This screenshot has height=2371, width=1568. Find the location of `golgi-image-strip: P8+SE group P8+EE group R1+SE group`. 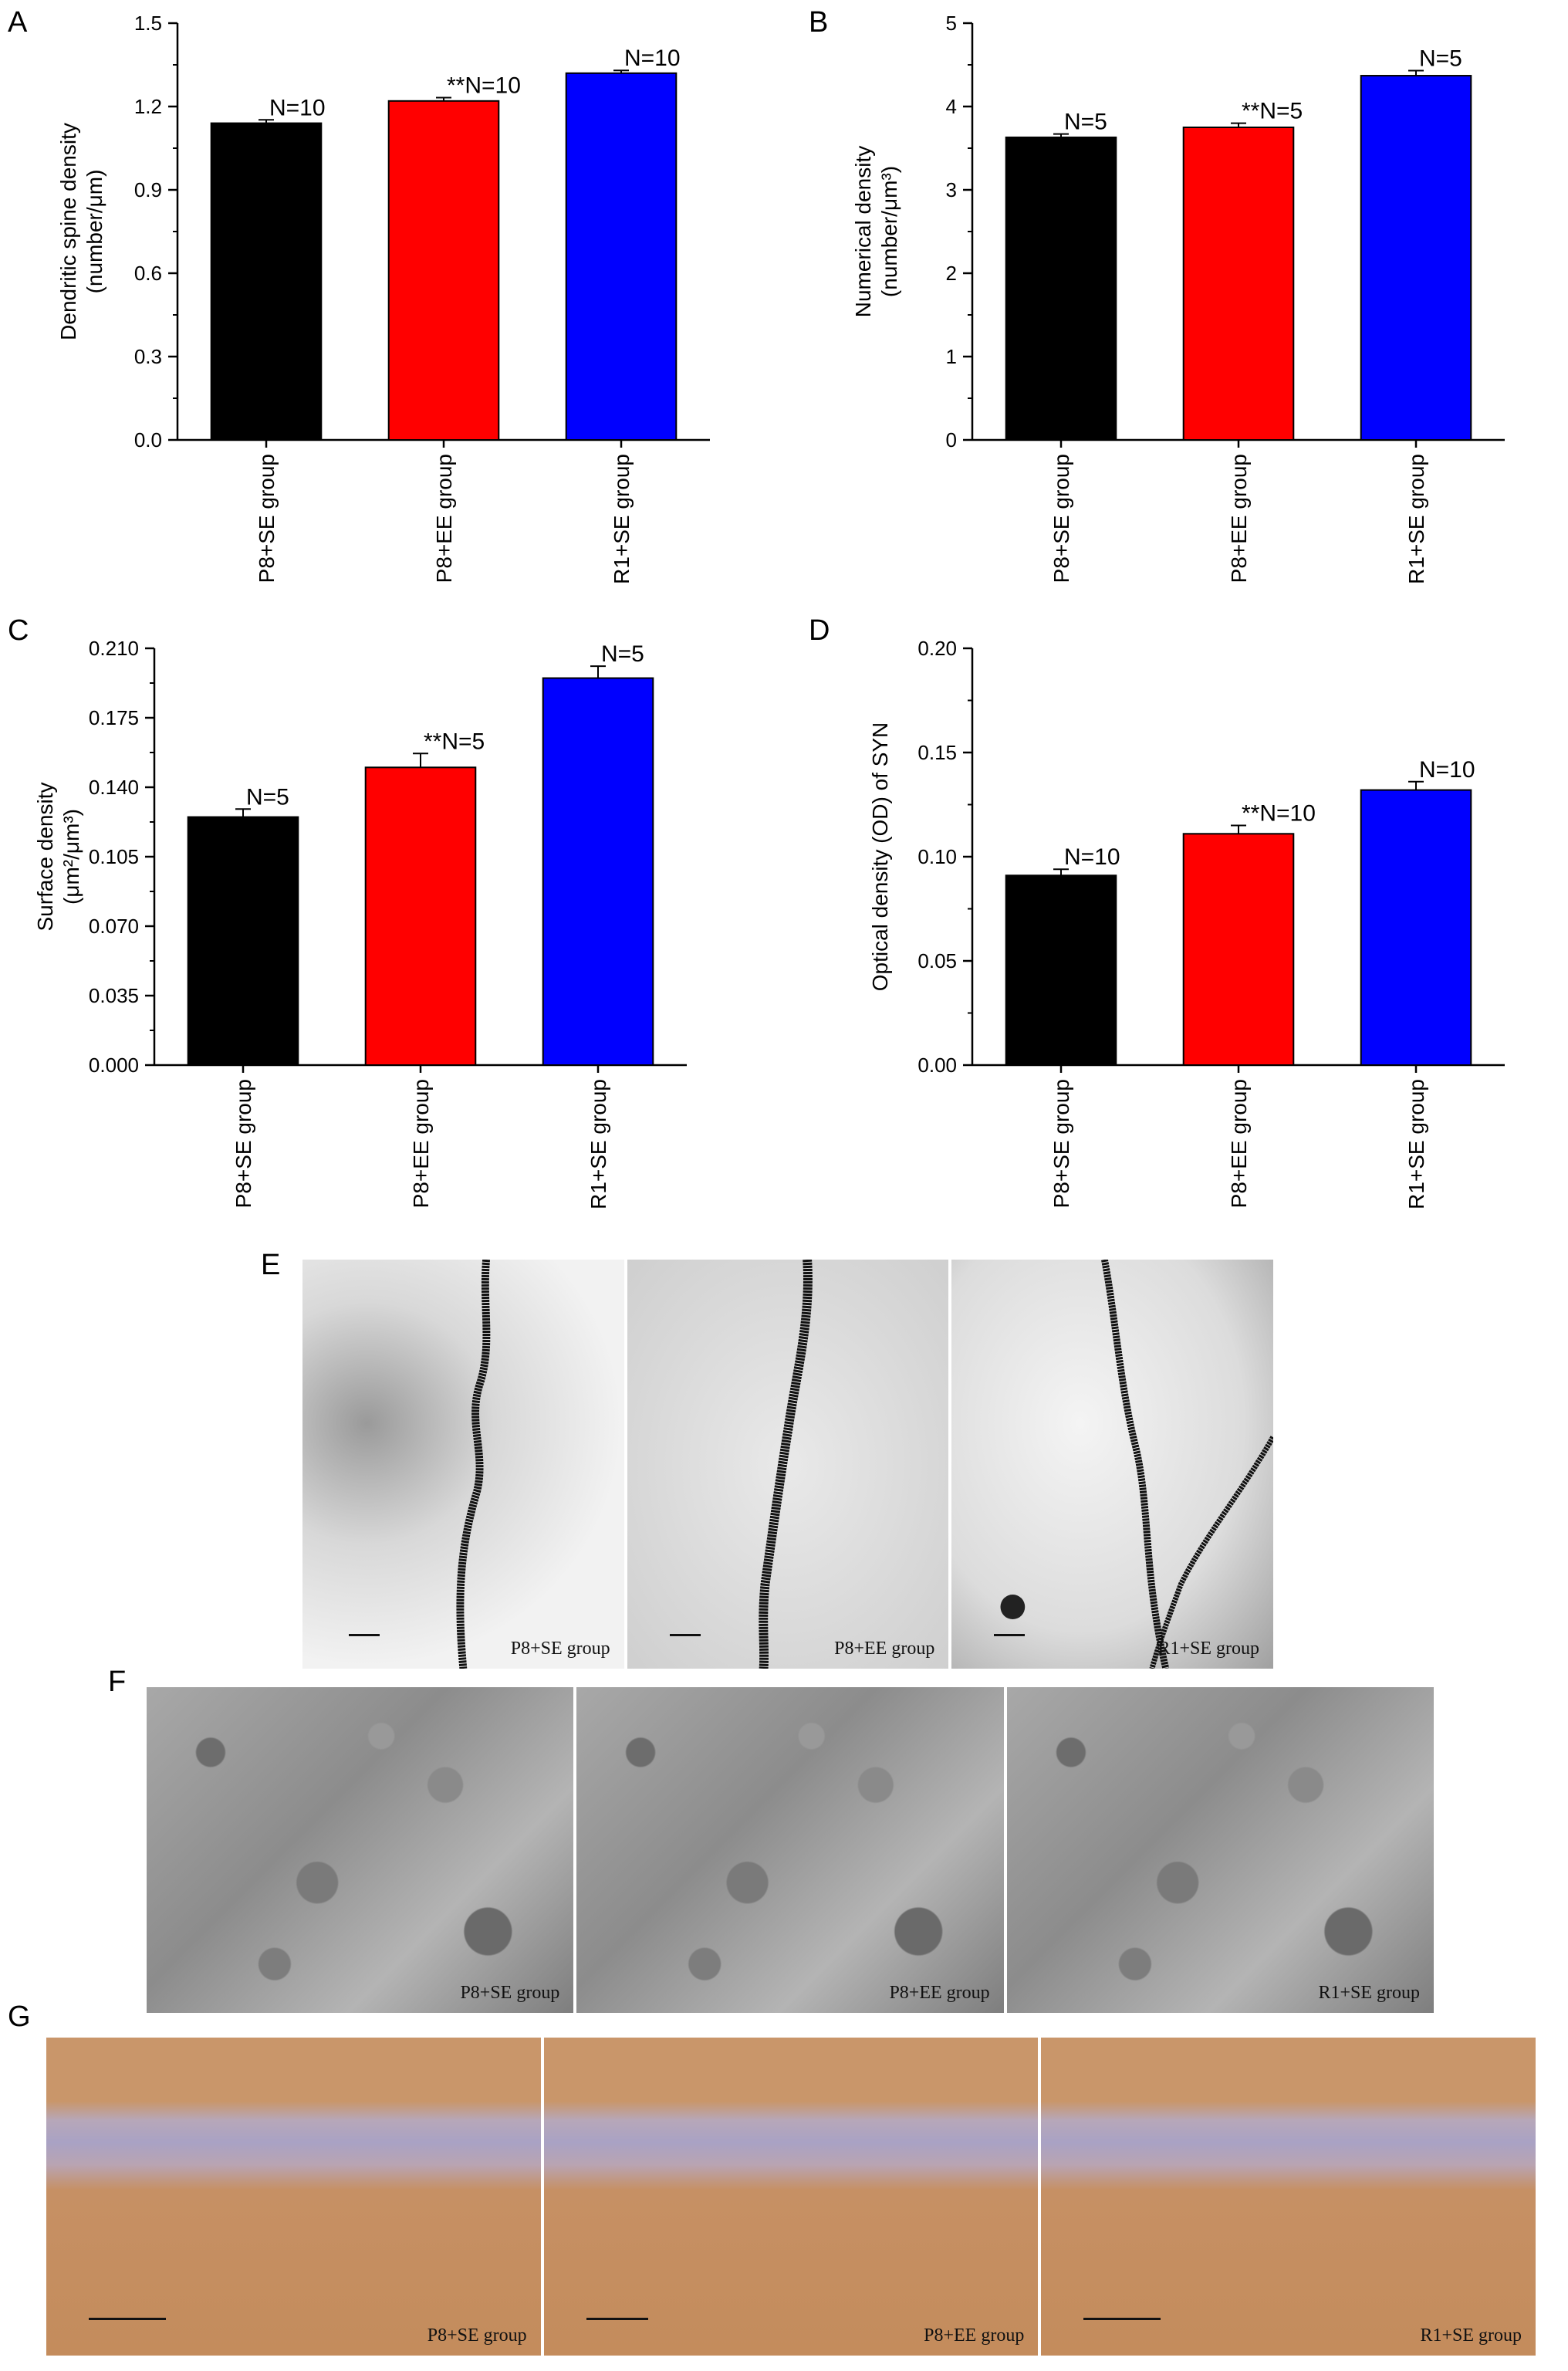

golgi-image-strip: P8+SE group P8+EE group R1+SE group is located at coordinates (788, 1464).